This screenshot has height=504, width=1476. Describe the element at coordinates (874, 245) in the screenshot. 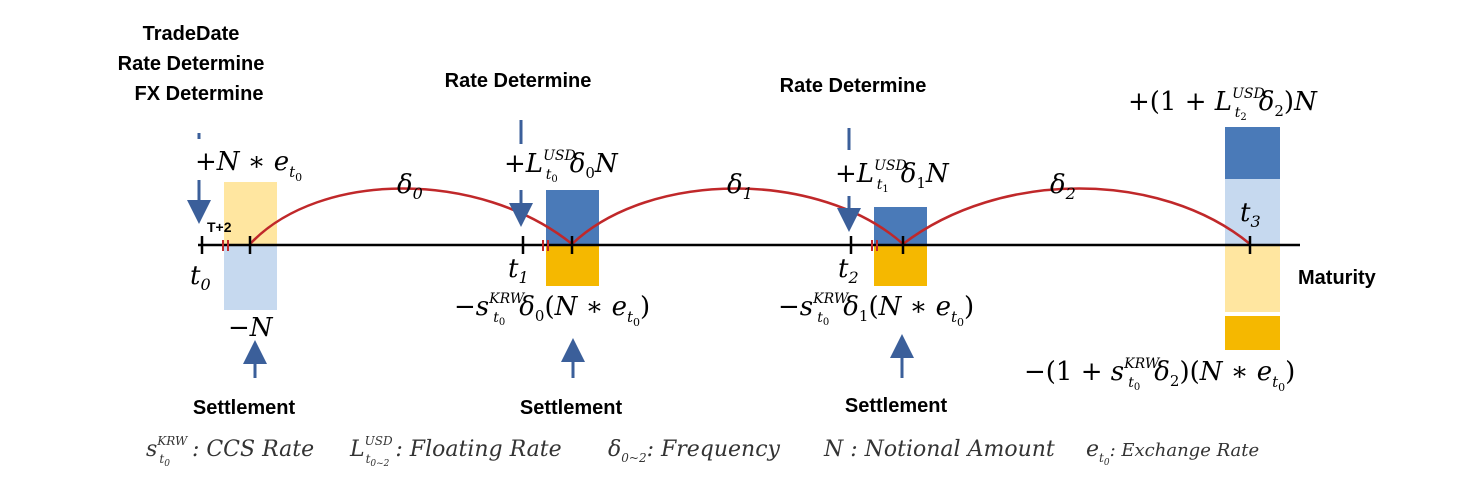

I see `t-plus-2-marks-t2` at that location.